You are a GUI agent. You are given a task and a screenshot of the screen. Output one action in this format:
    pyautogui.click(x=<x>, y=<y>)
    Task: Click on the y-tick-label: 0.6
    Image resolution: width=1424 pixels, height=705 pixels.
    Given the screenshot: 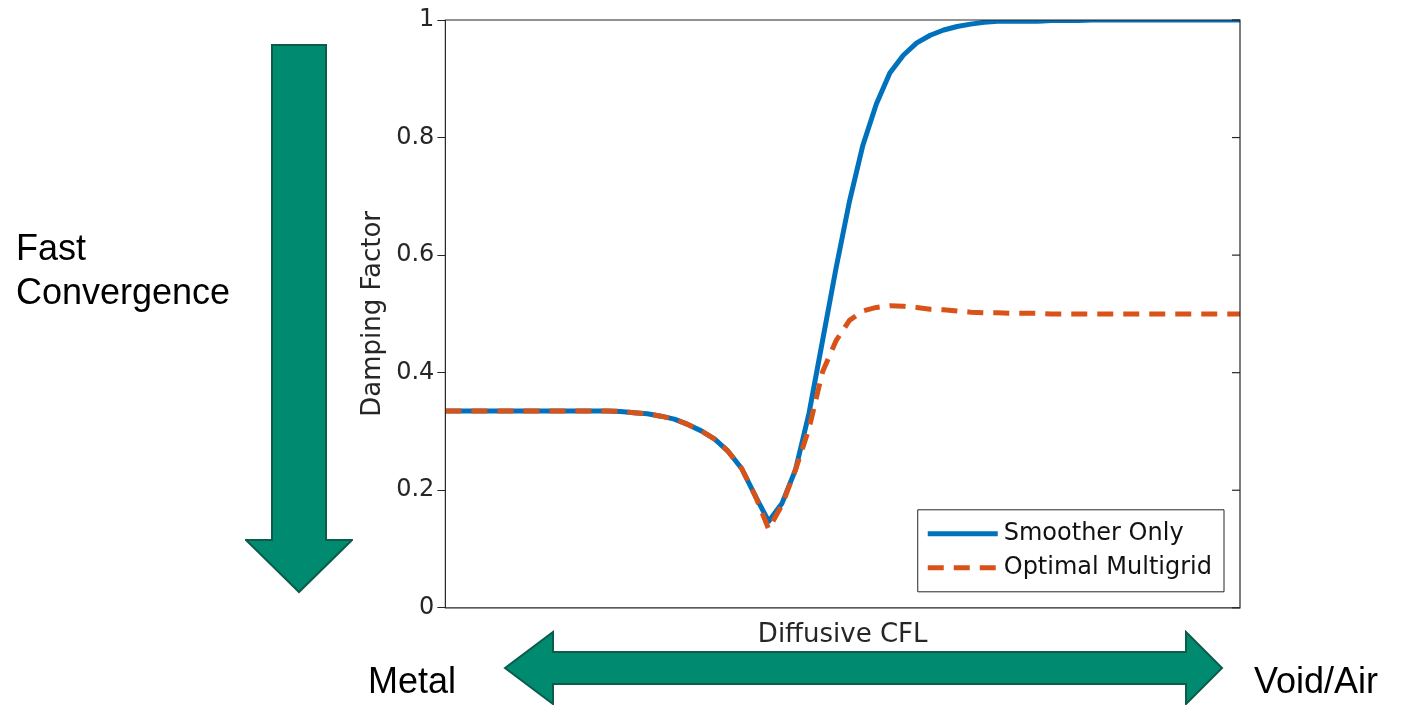 What is the action you would take?
    pyautogui.click(x=415, y=253)
    